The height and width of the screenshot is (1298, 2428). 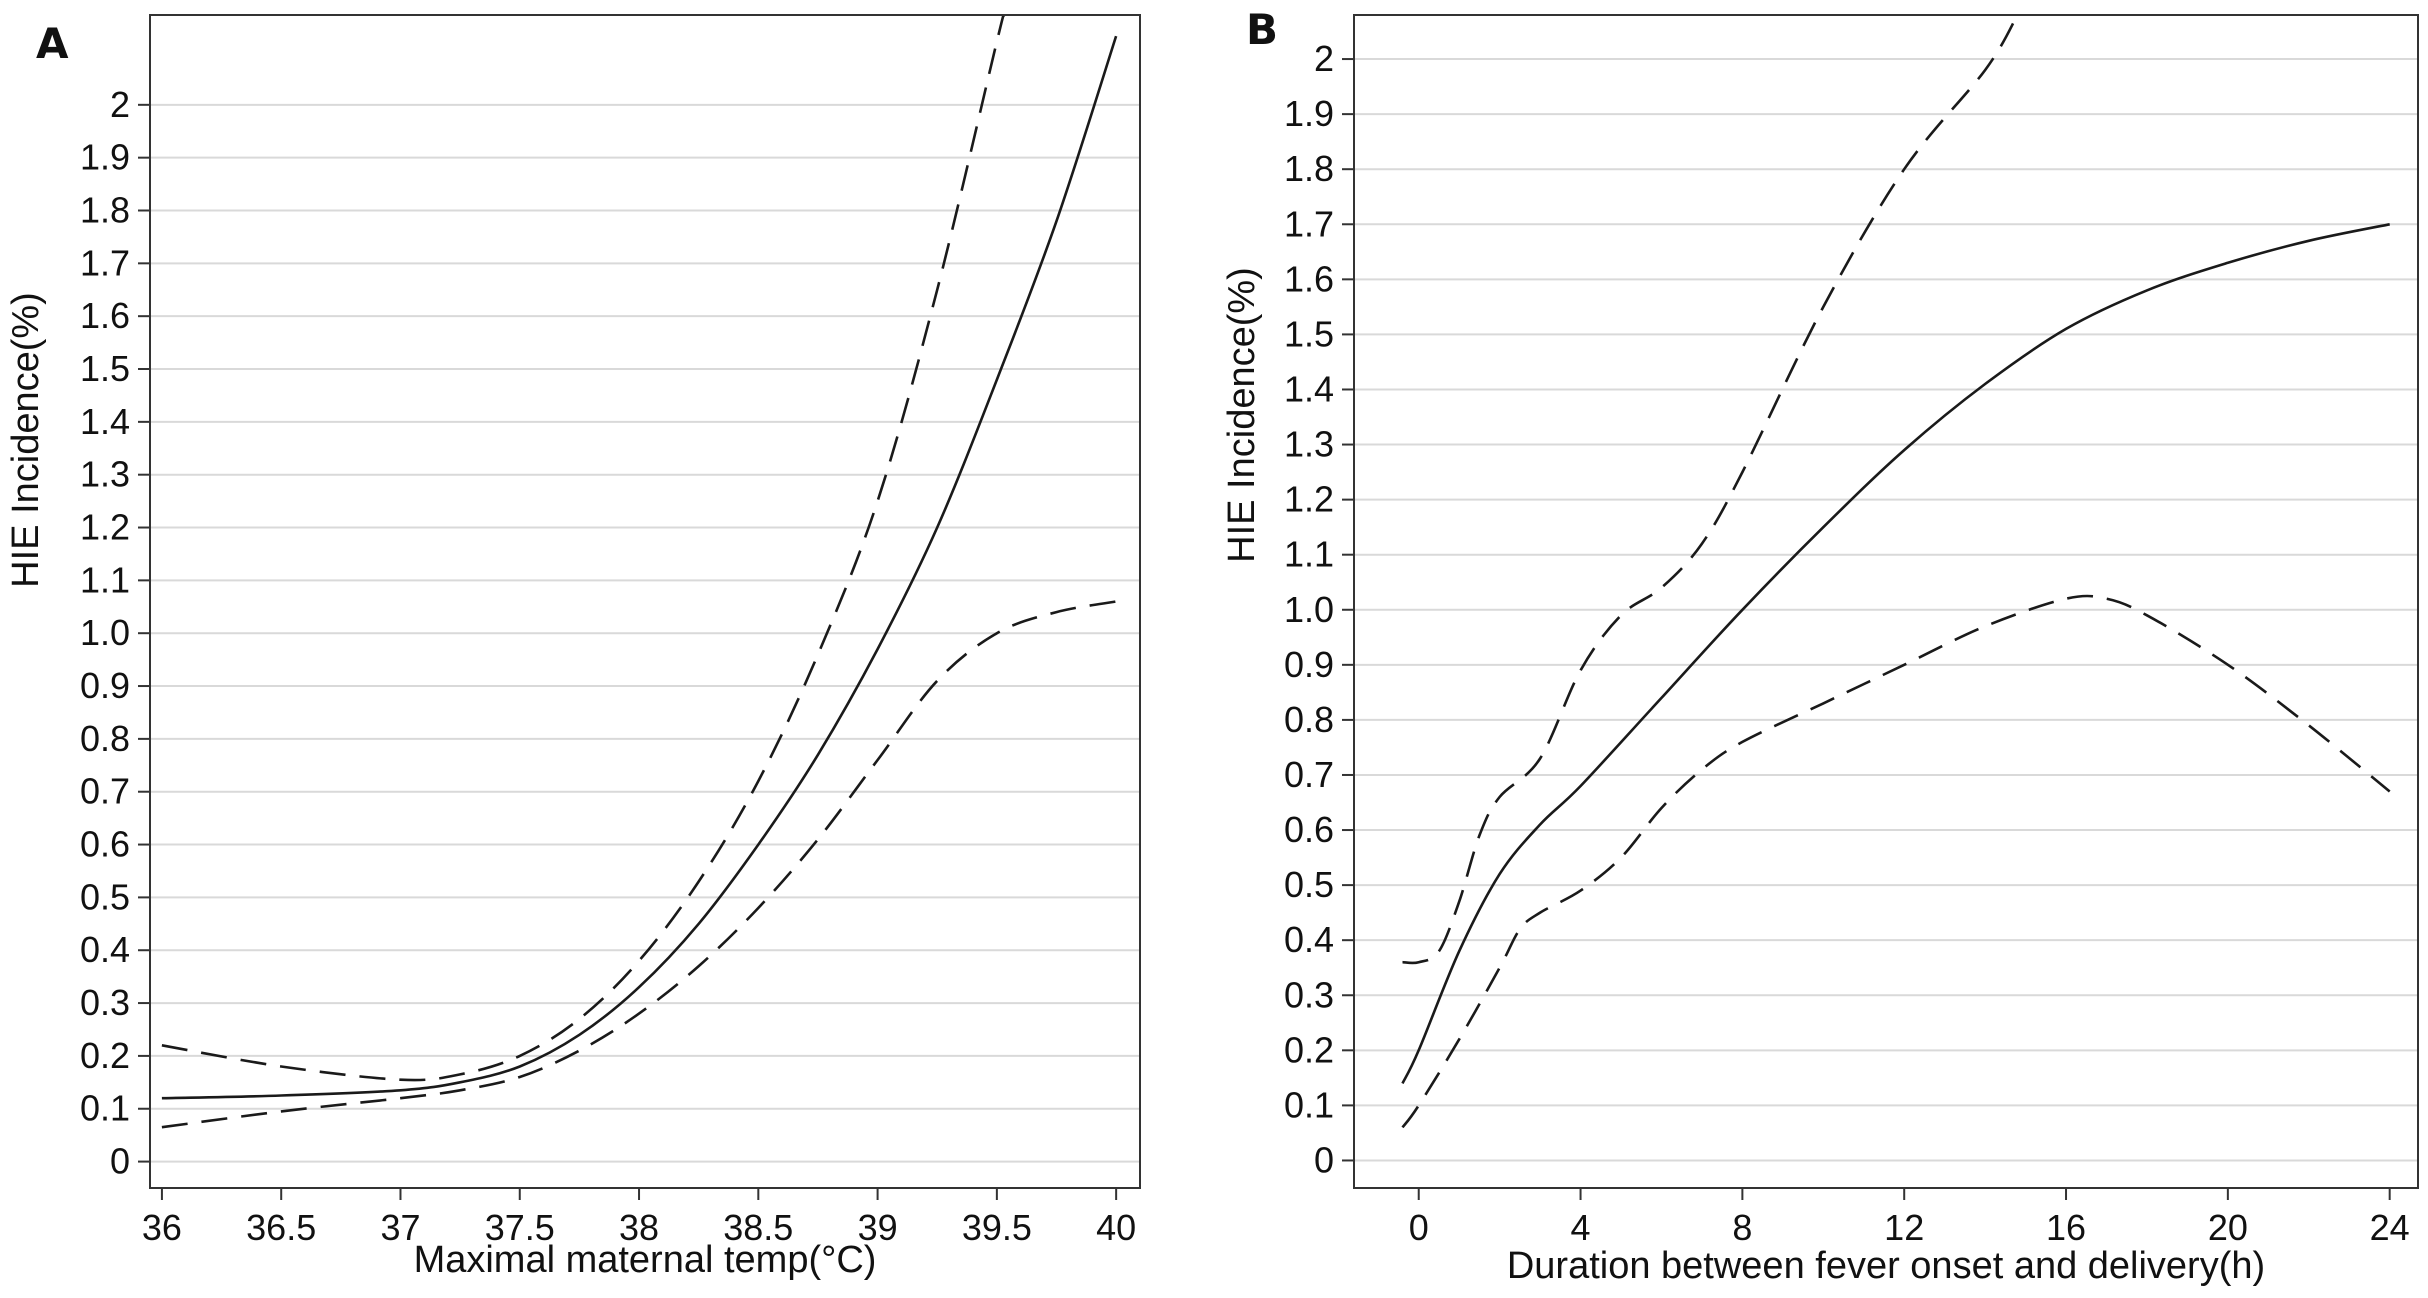 What do you see at coordinates (400, 1227) in the screenshot?
I see `x-tick-label: 37` at bounding box center [400, 1227].